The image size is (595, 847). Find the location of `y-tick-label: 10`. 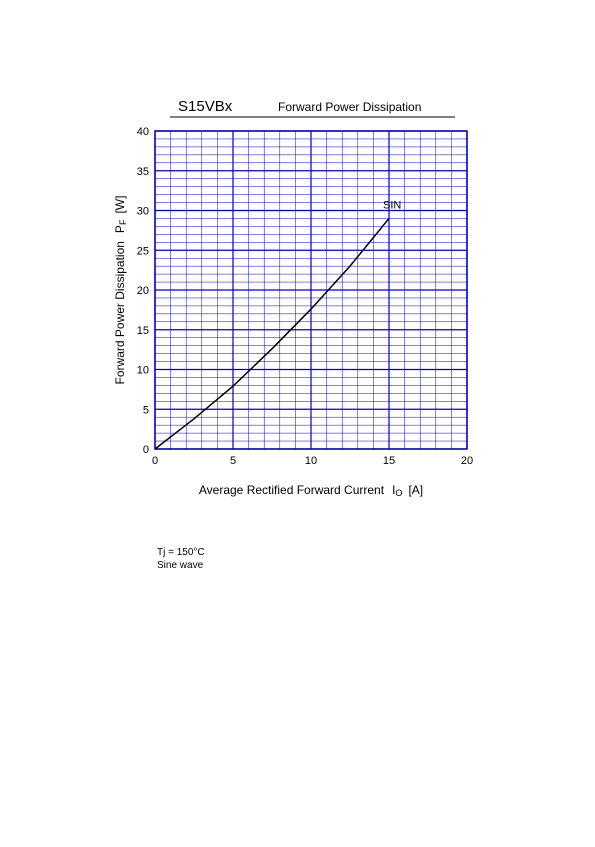

y-tick-label: 10 is located at coordinates (143, 371).